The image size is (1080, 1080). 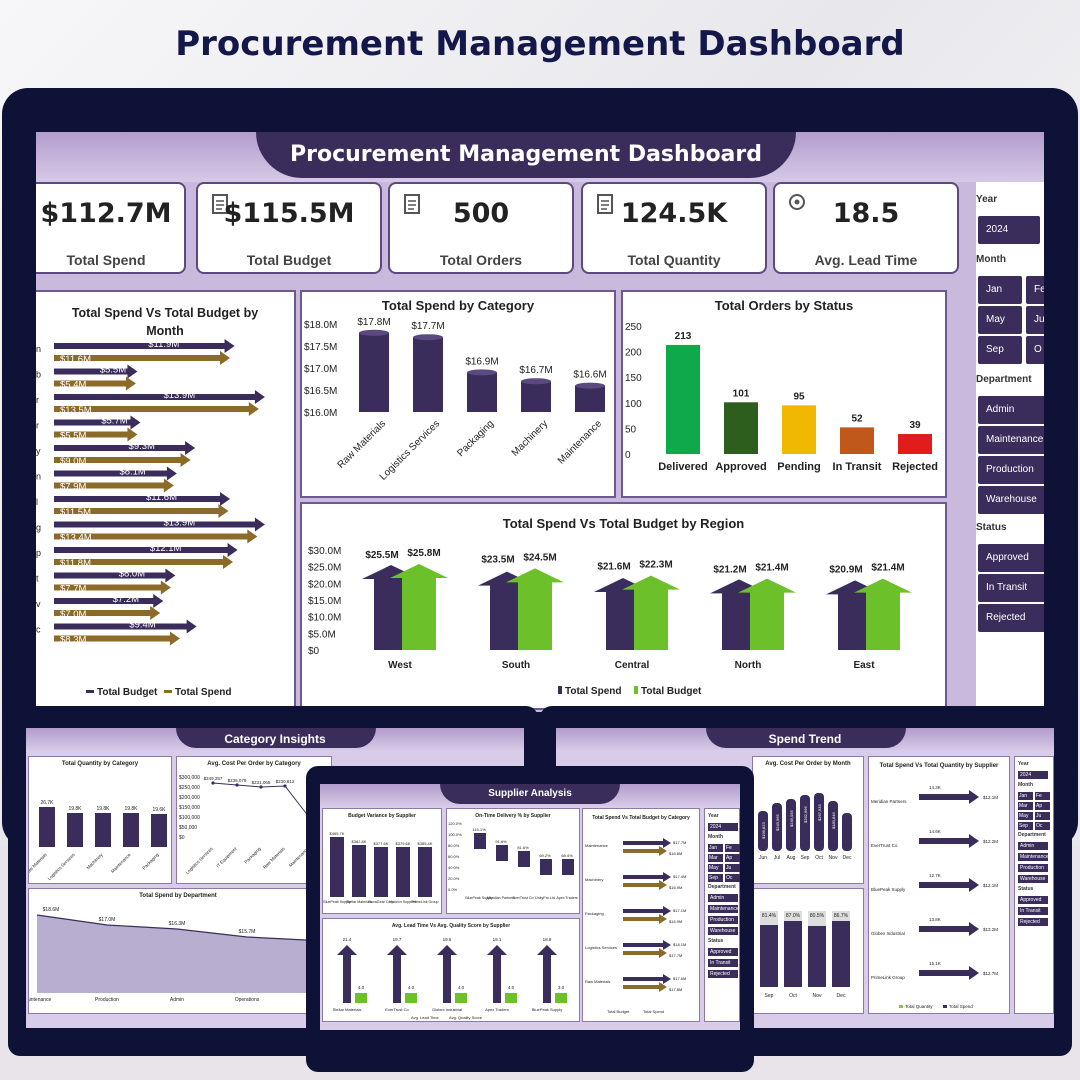 I want to click on mini-tick-label: Maintenance, so click(x=597, y=845).